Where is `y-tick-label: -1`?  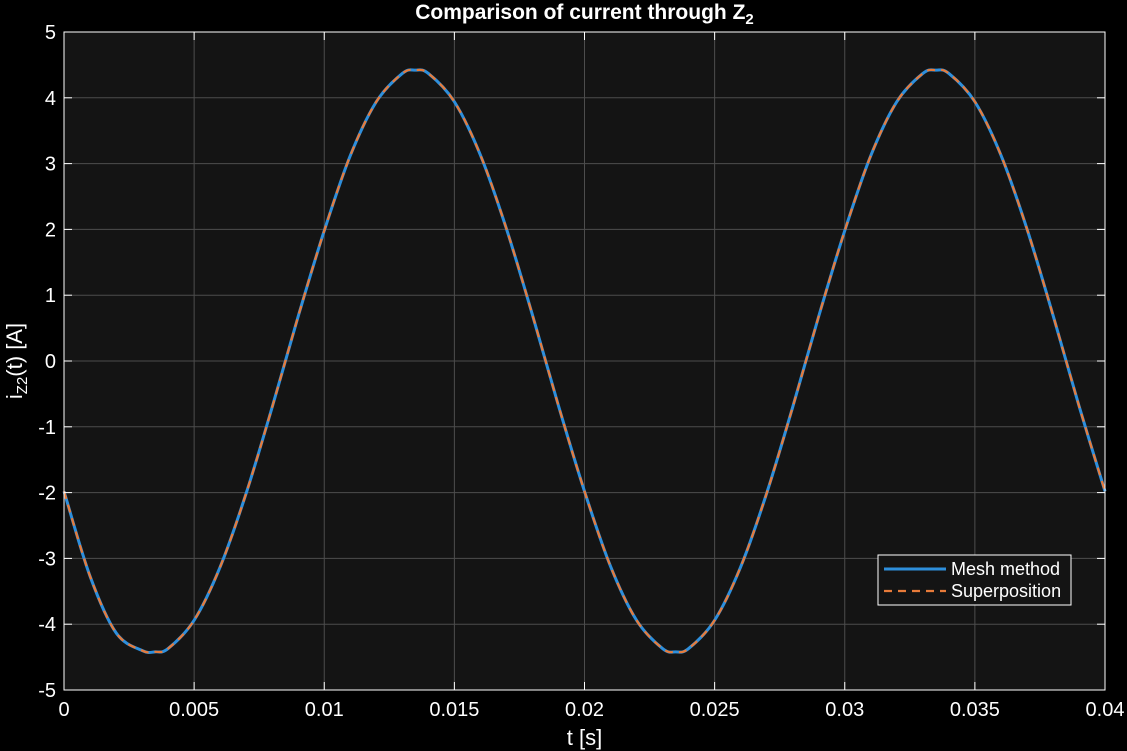
y-tick-label: -1 is located at coordinates (47, 428).